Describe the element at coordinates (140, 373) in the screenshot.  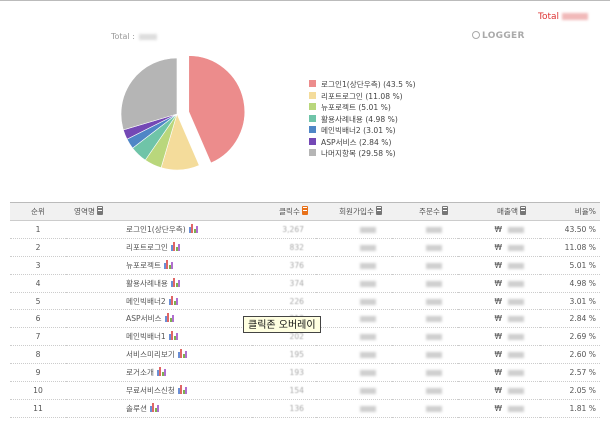
I see `area-name: 로거소개` at that location.